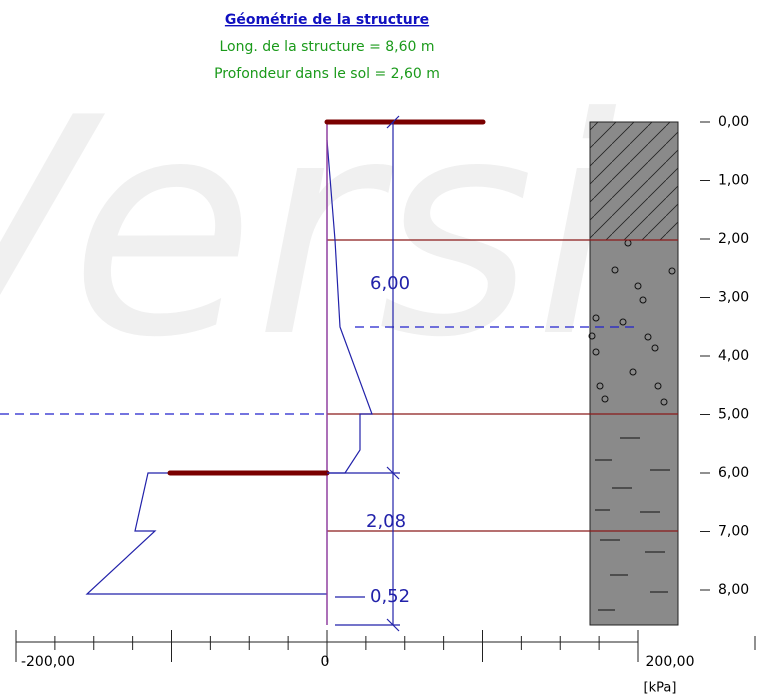 The image size is (761, 699). I want to click on dimension-label: 6,00, so click(390, 283).